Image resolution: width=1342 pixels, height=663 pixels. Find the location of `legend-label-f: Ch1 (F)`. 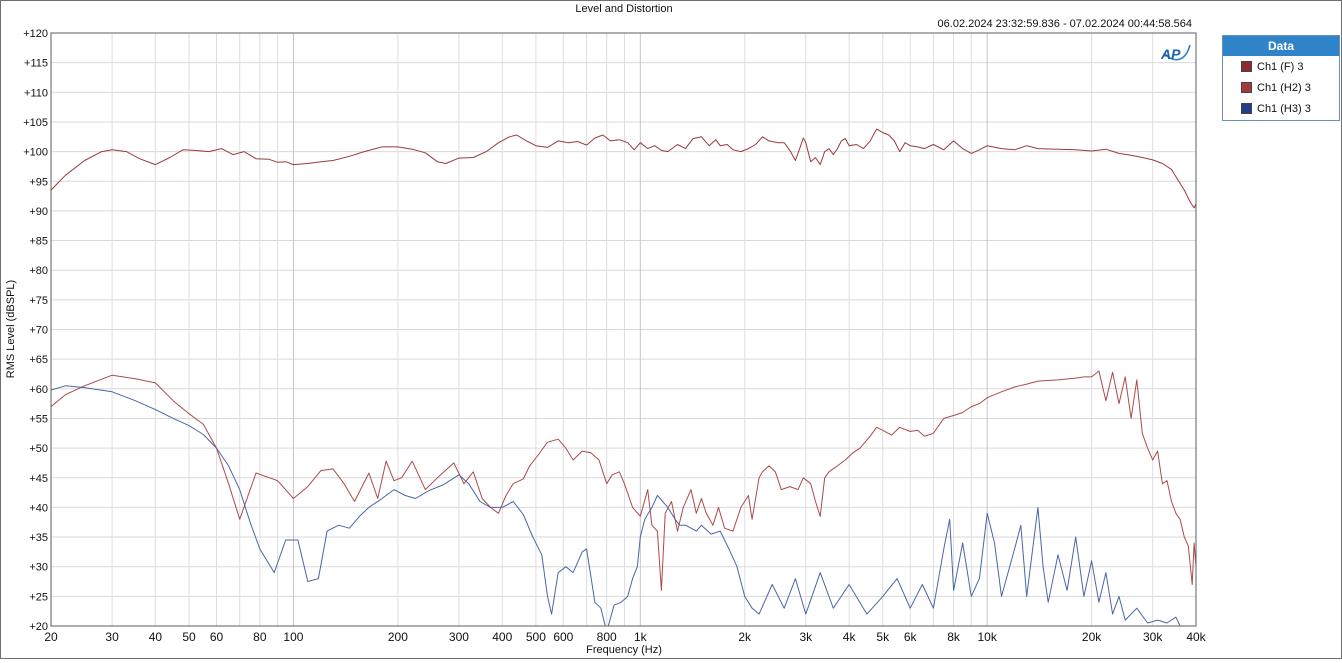

legend-label-f: Ch1 (F) is located at coordinates (1276, 66).